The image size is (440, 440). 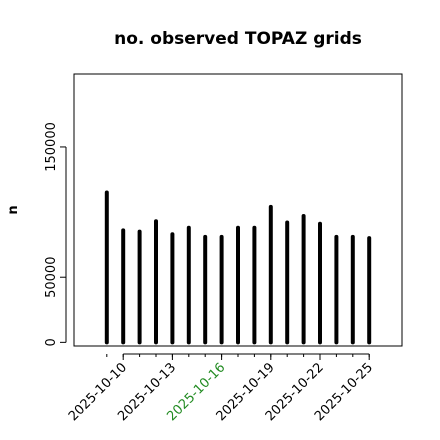 What do you see at coordinates (51, 342) in the screenshot?
I see `y-tick-label: 0` at bounding box center [51, 342].